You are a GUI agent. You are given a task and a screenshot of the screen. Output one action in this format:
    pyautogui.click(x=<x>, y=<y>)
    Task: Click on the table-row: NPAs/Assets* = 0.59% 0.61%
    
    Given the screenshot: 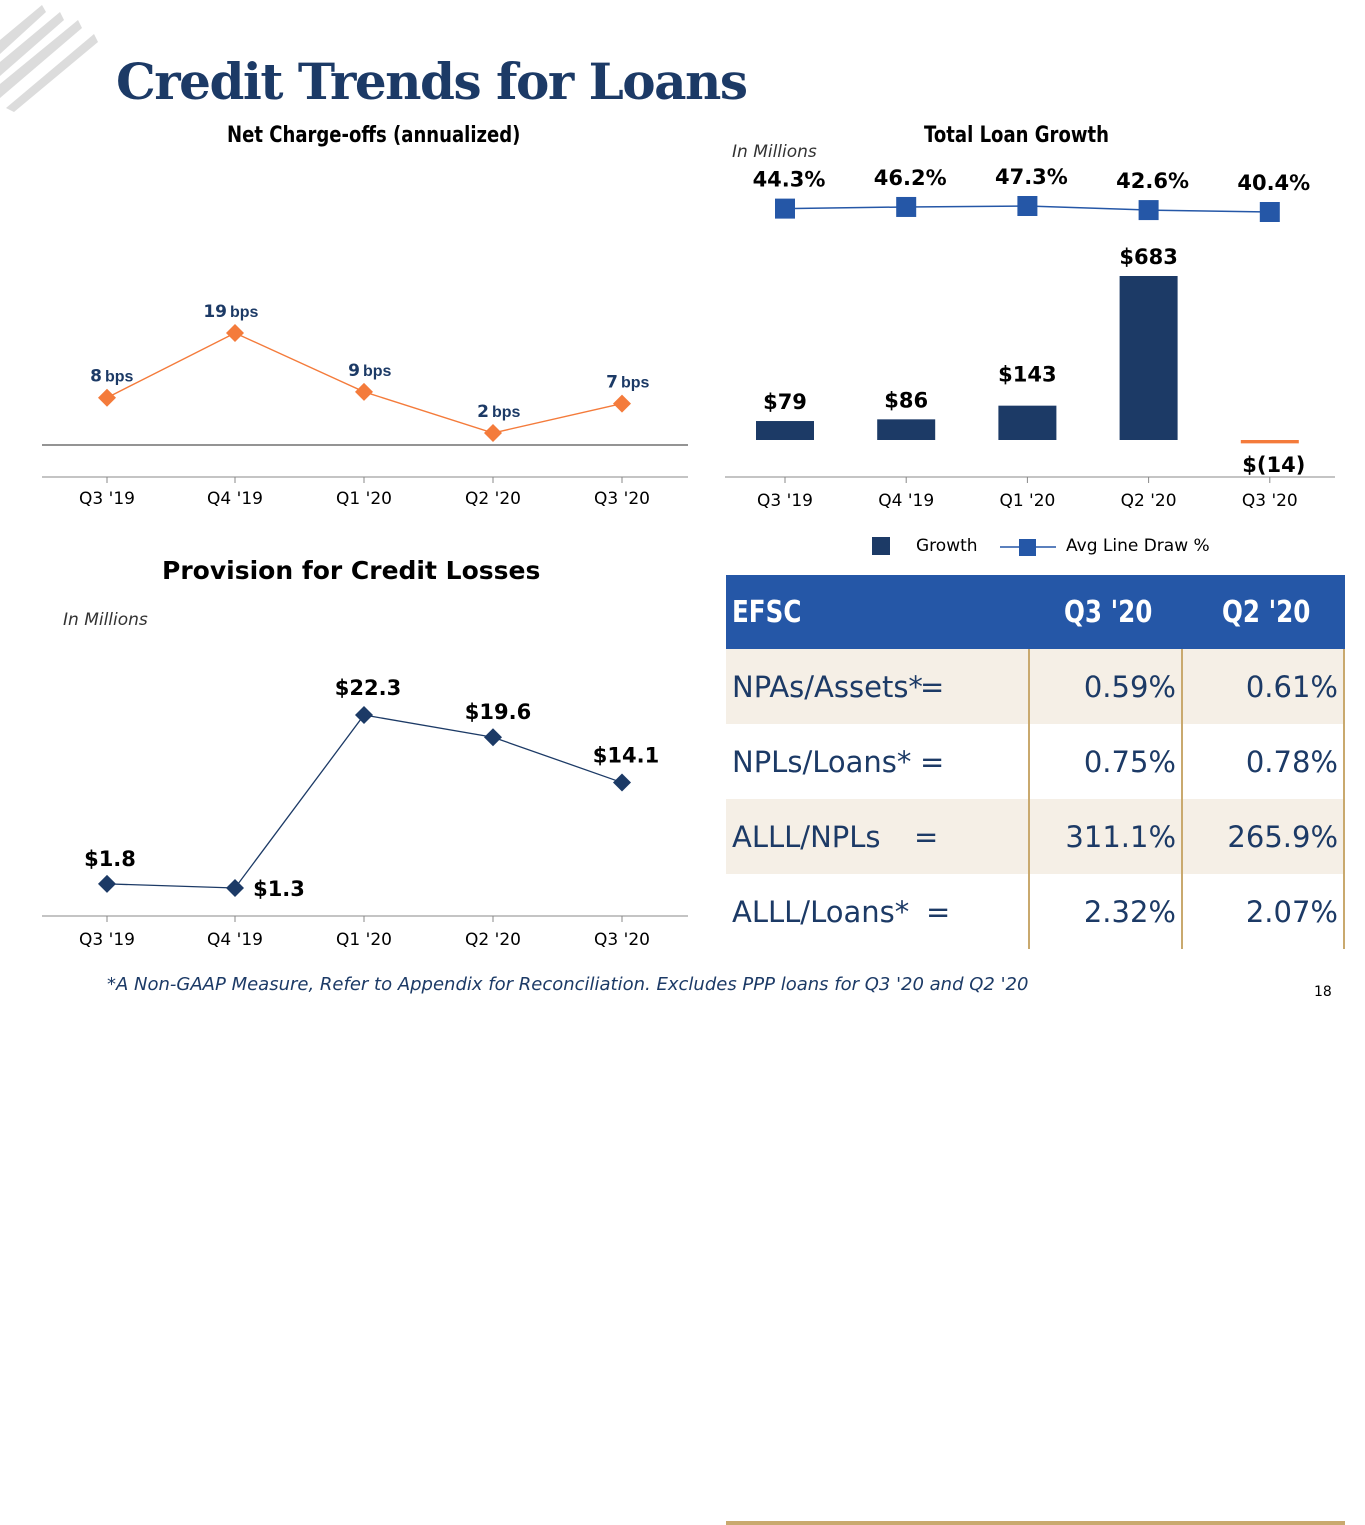 What is the action you would take?
    pyautogui.click(x=1035, y=686)
    